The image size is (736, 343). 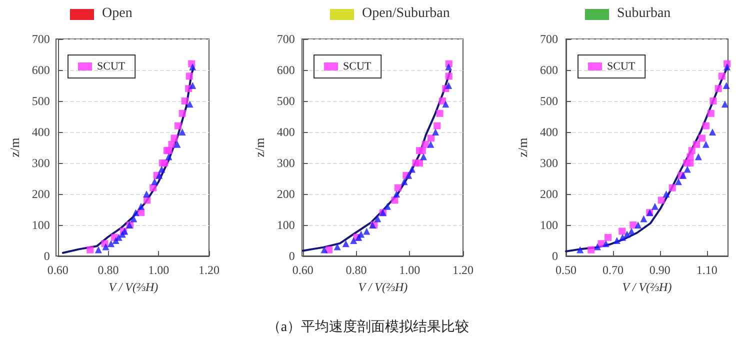 What do you see at coordinates (644, 14) in the screenshot?
I see `chart-title: Suburban` at bounding box center [644, 14].